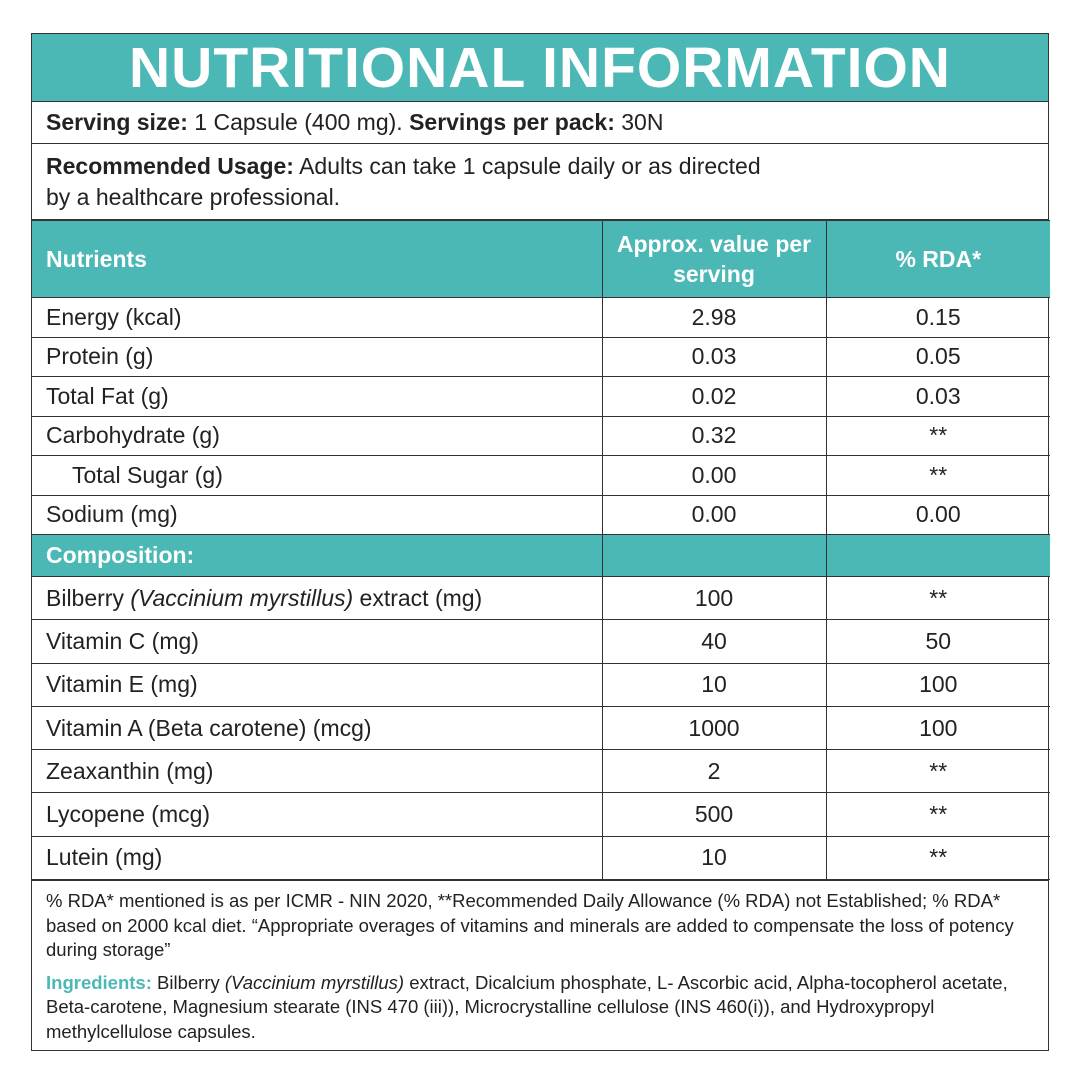 This screenshot has height=1080, width=1080. I want to click on nutrient-name: Lycopene (mcg), so click(317, 814).